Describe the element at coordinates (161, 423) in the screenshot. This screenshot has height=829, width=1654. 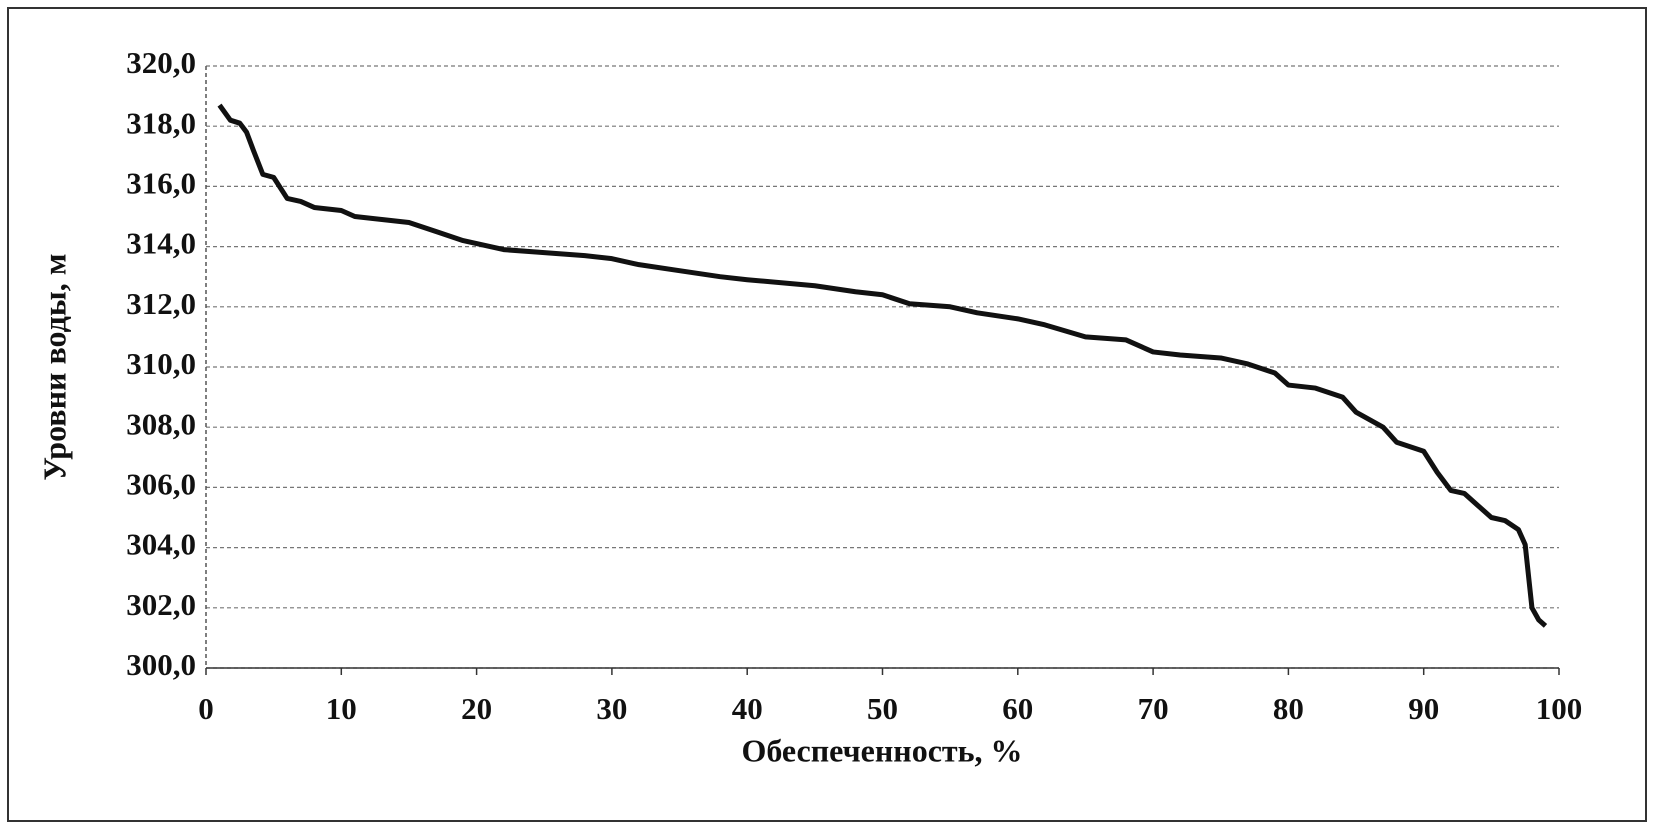
I see `y-tick-label: 308,0` at that location.